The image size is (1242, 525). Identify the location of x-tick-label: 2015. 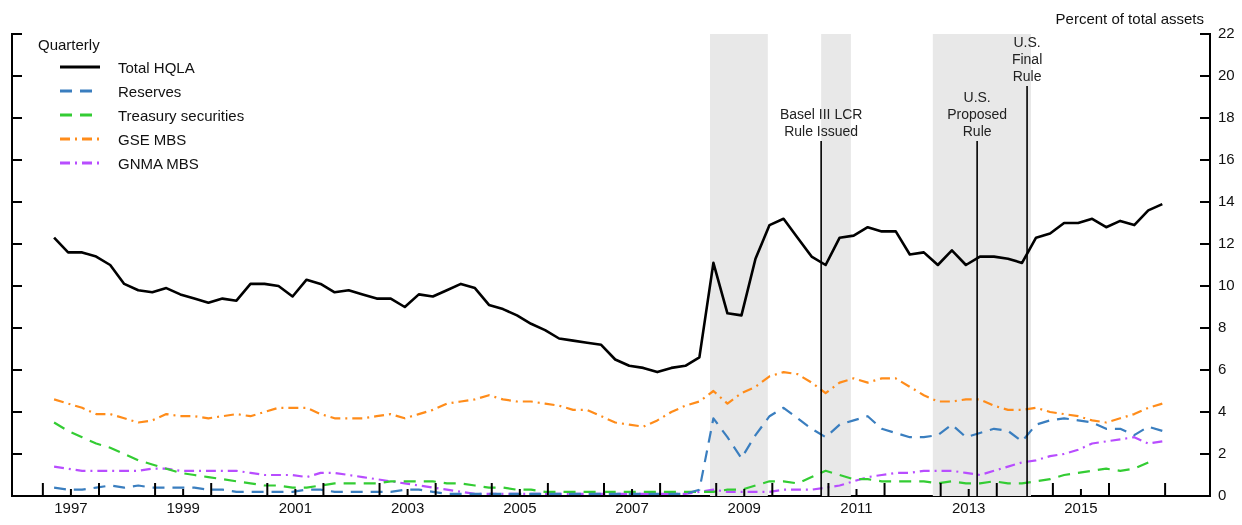
(1081, 508).